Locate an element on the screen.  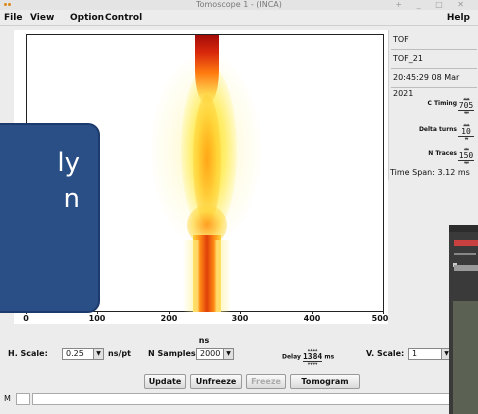
x-tick-label: 100 is located at coordinates (97, 318).